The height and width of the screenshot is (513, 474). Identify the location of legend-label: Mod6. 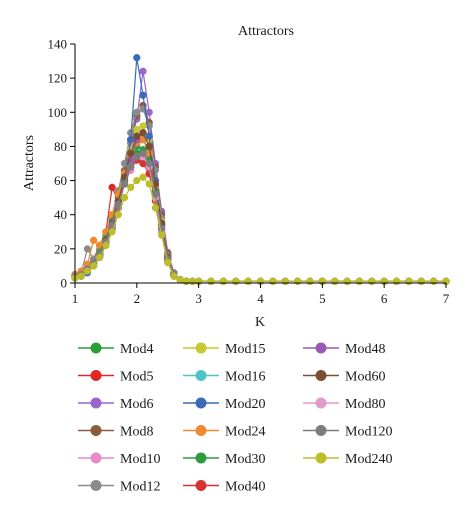
(136, 404).